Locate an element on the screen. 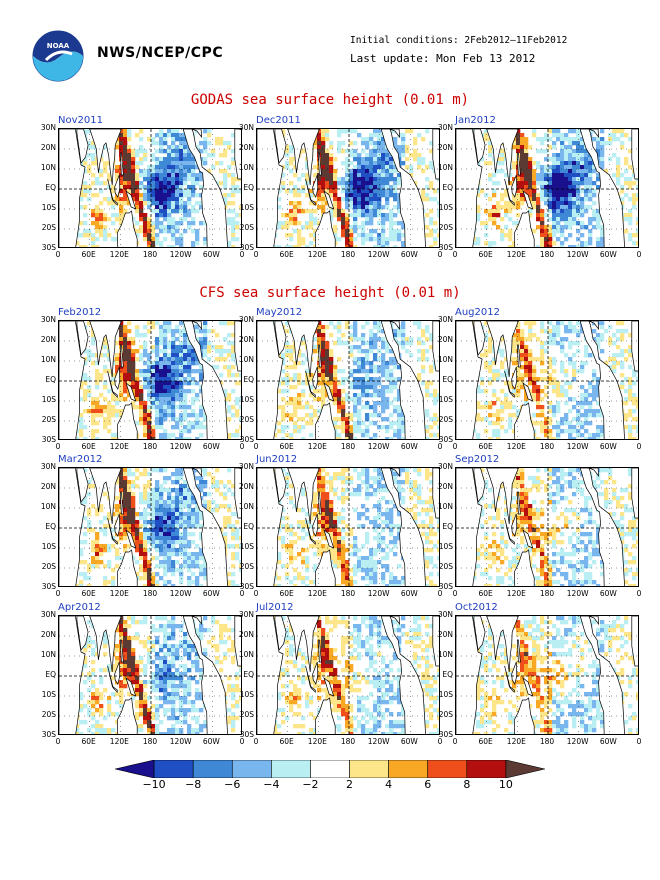 This screenshot has width=660, height=880. colorbar-label: −2 is located at coordinates (310, 784).